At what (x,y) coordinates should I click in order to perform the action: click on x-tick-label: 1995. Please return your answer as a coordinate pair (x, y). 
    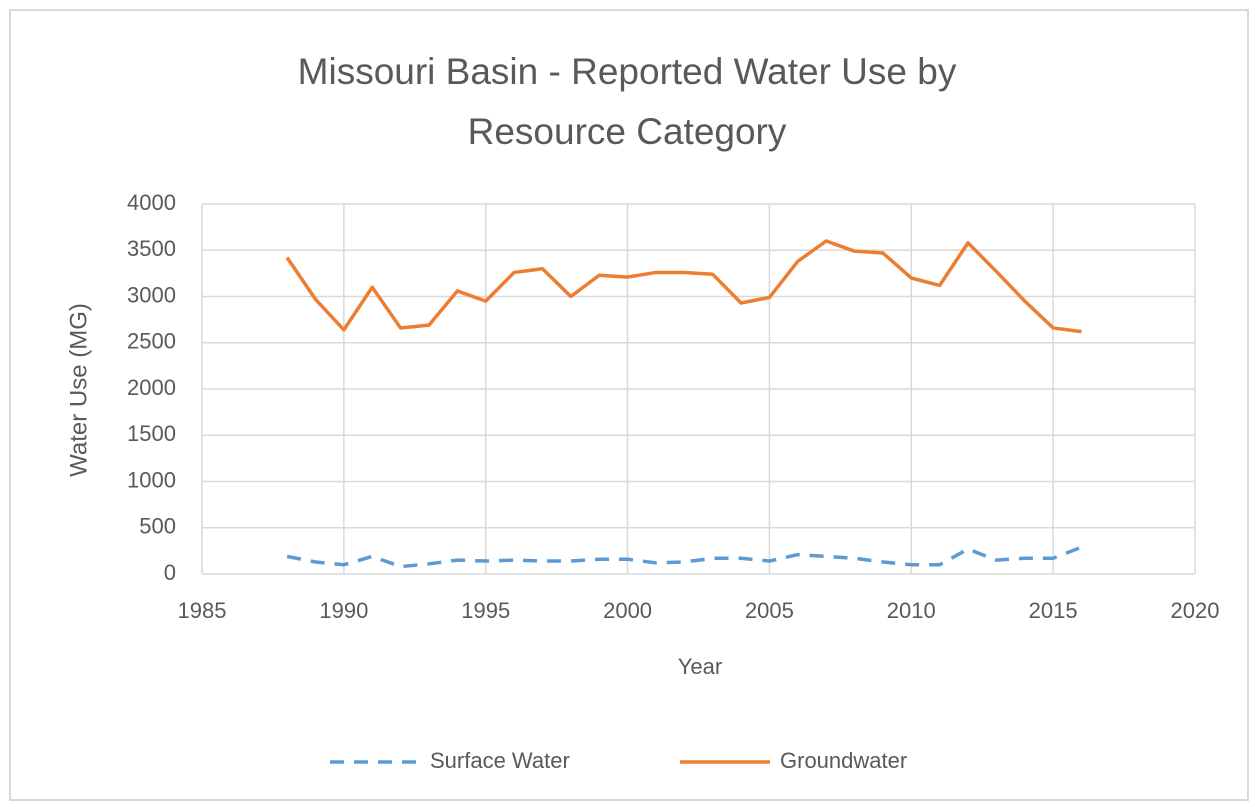
    Looking at the image, I should click on (485, 610).